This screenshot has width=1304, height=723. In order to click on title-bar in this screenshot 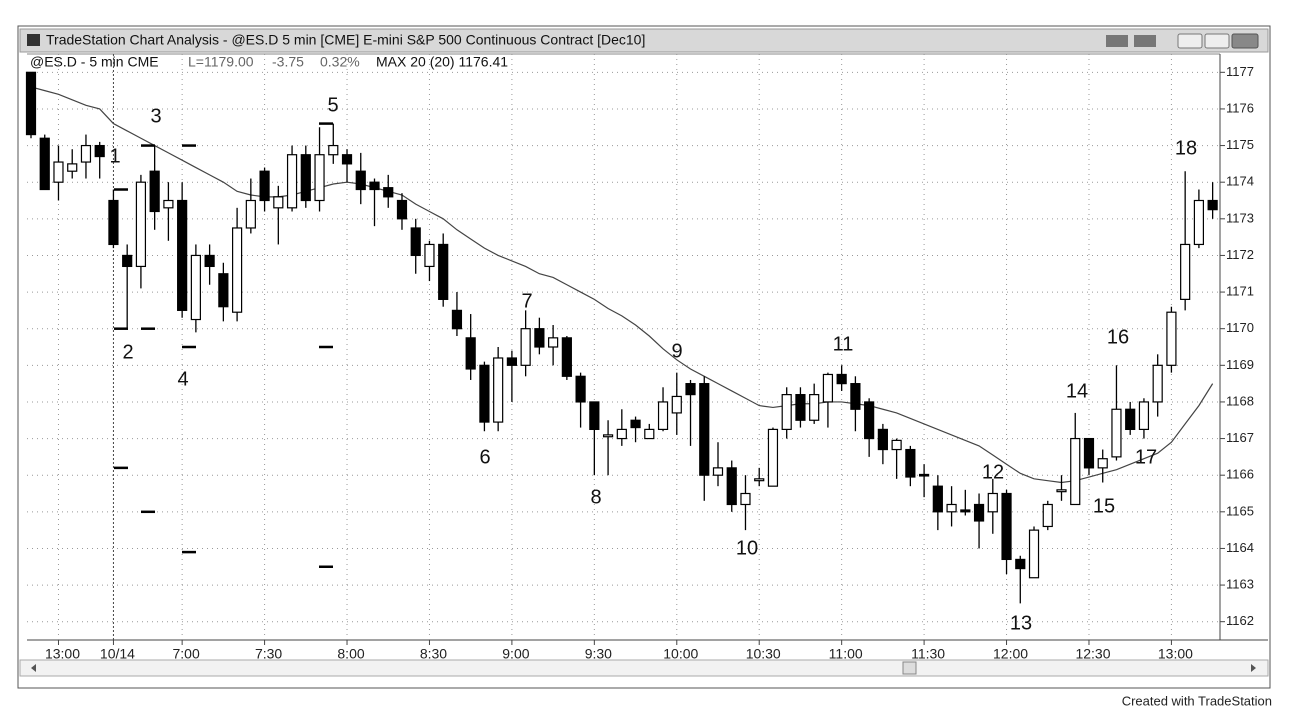, I will do `click(644, 40)`.